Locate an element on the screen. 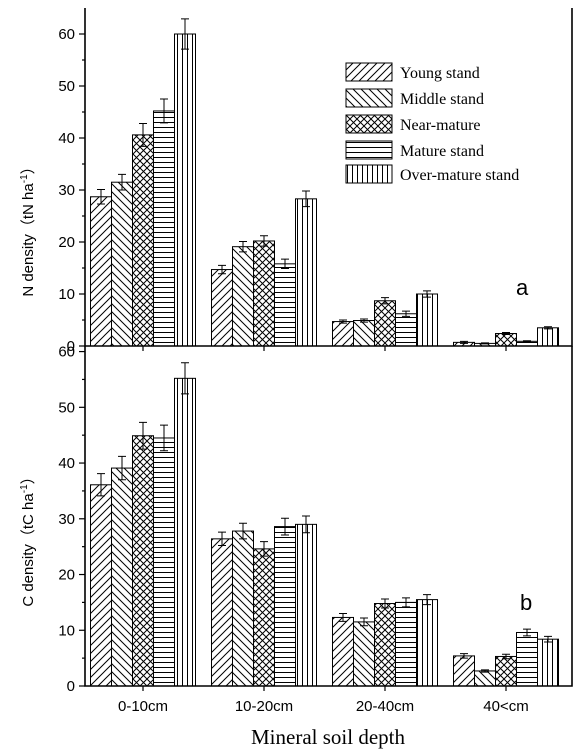 Image resolution: width=583 pixels, height=752 pixels. panel-b-bar-over-mature-stand-40-cm is located at coordinates (548, 662).